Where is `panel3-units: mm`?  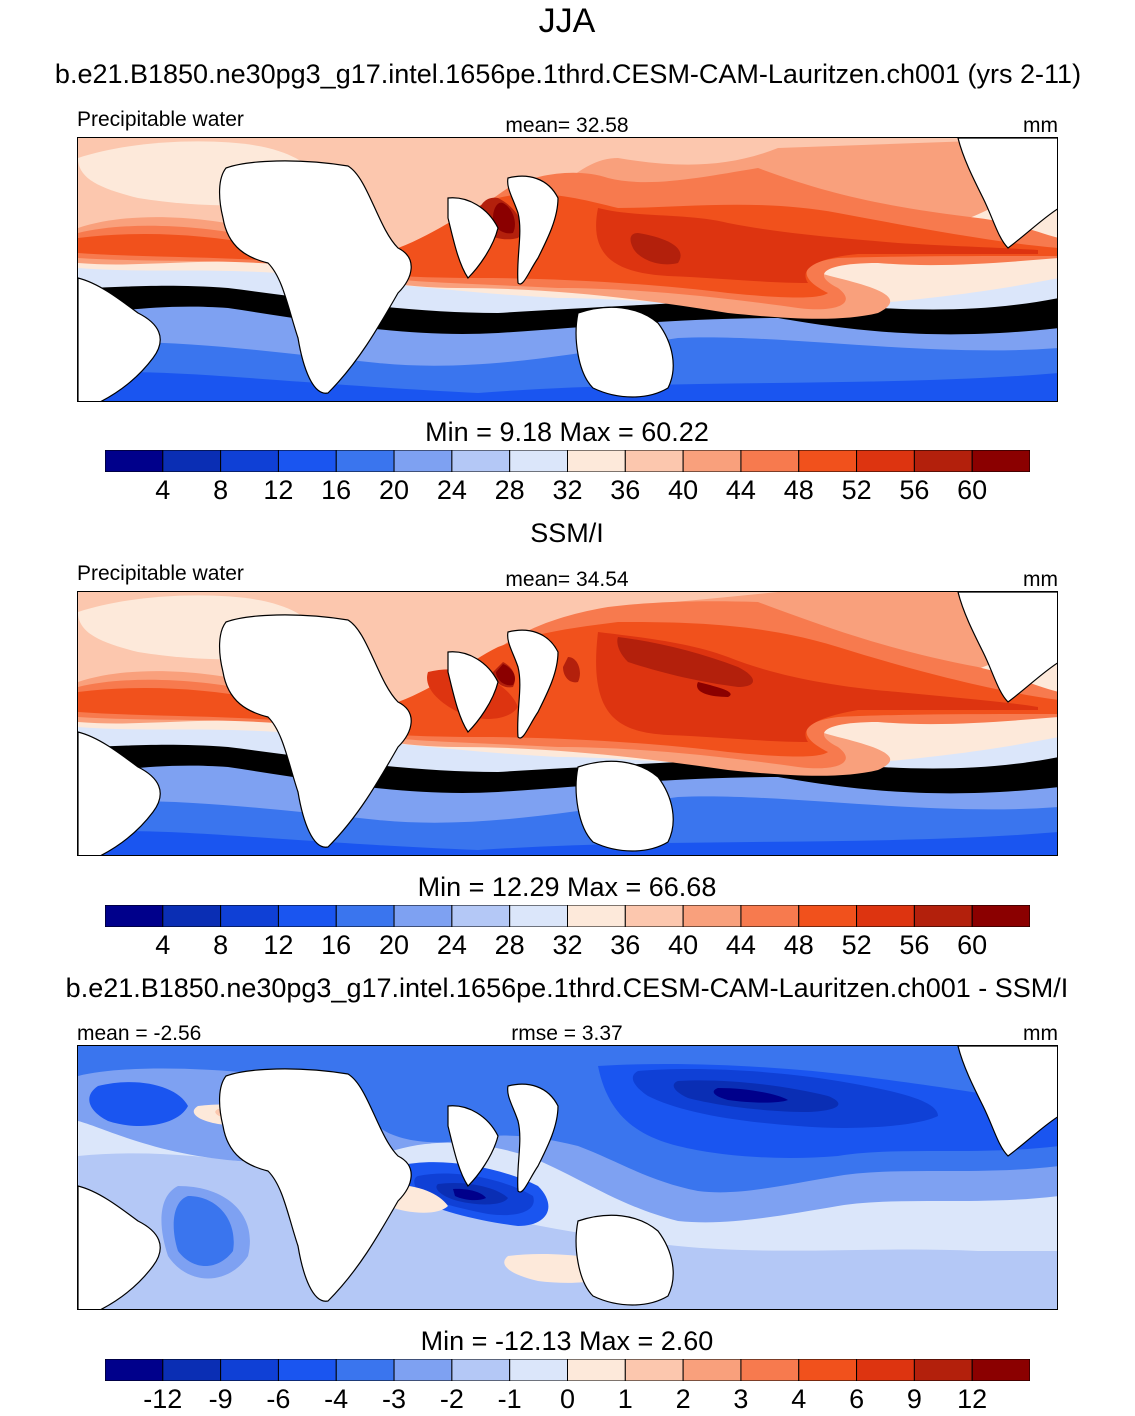 panel3-units: mm is located at coordinates (1040, 1033).